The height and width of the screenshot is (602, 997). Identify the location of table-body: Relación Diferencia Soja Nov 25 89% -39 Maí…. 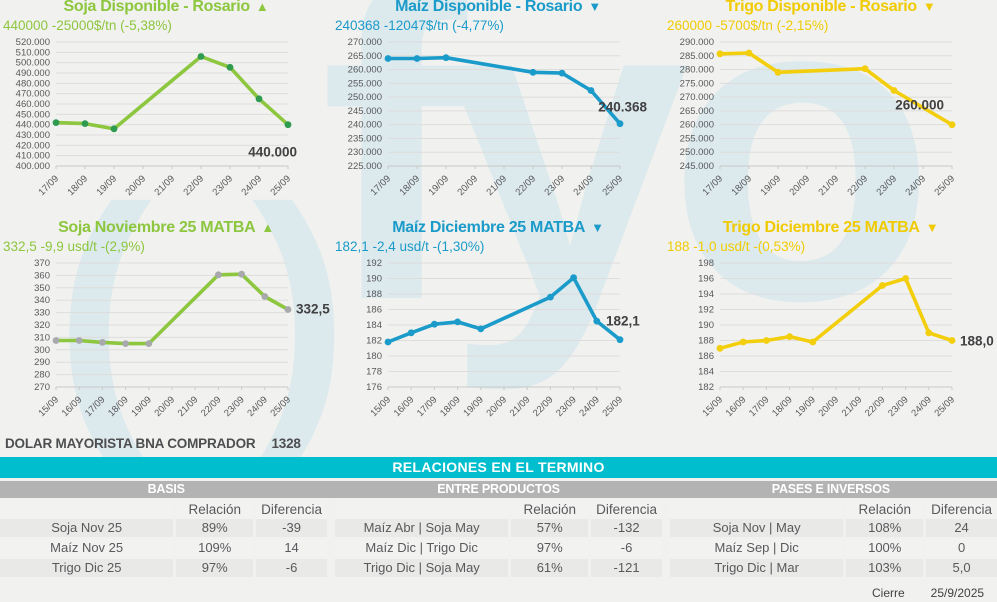
(498, 539).